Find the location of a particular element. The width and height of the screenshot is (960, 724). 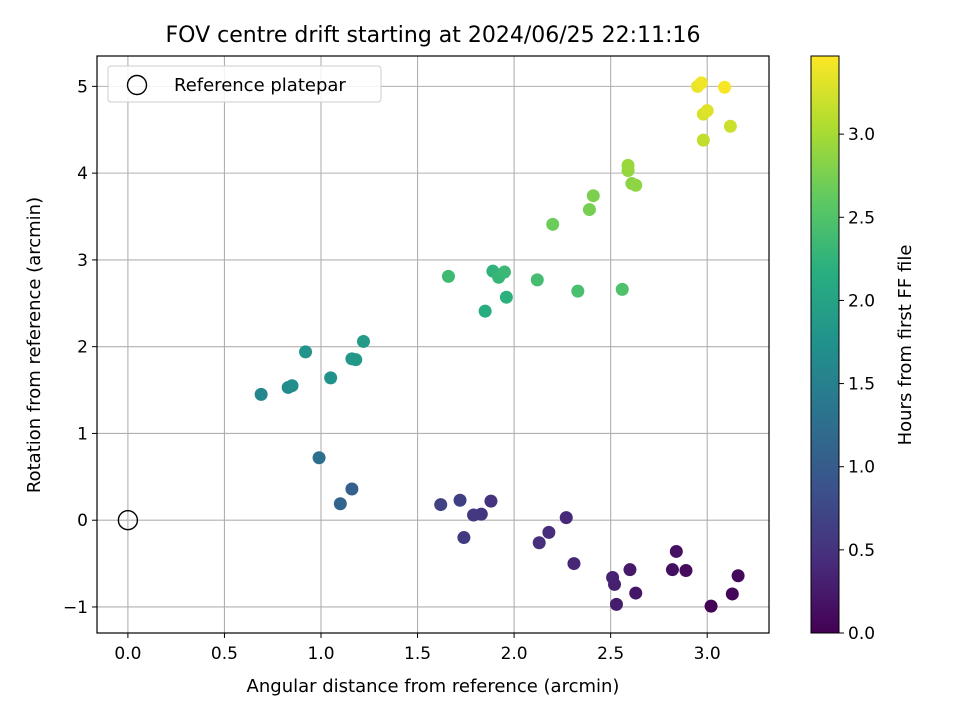

colorbar-tick-label: 2.5 is located at coordinates (861, 218).